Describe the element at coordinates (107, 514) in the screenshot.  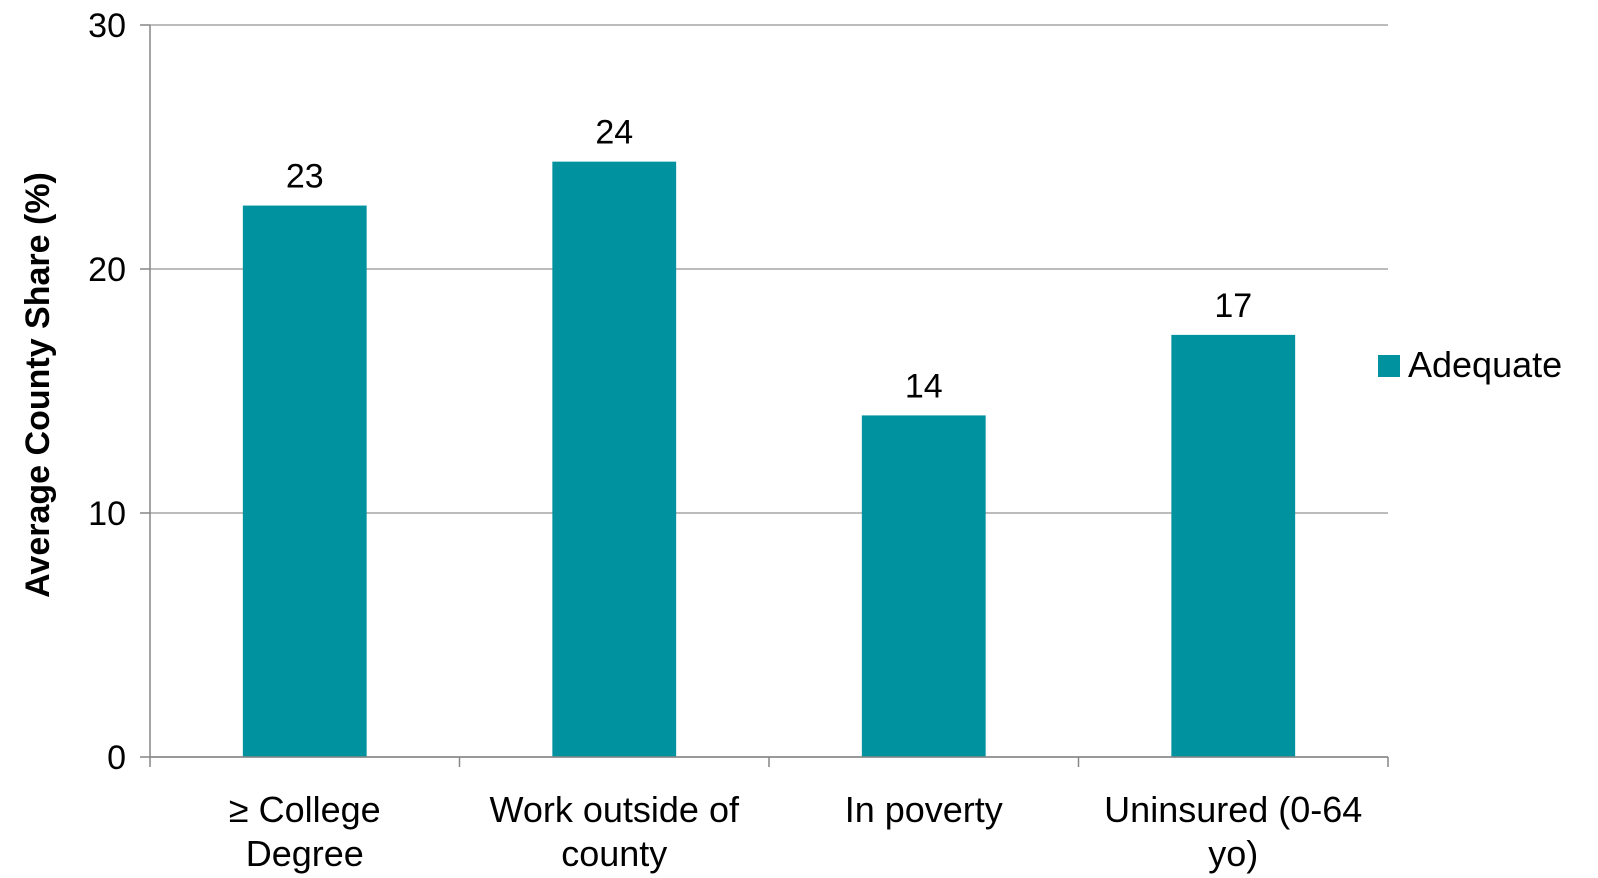
I see `y-tick-label: 10` at that location.